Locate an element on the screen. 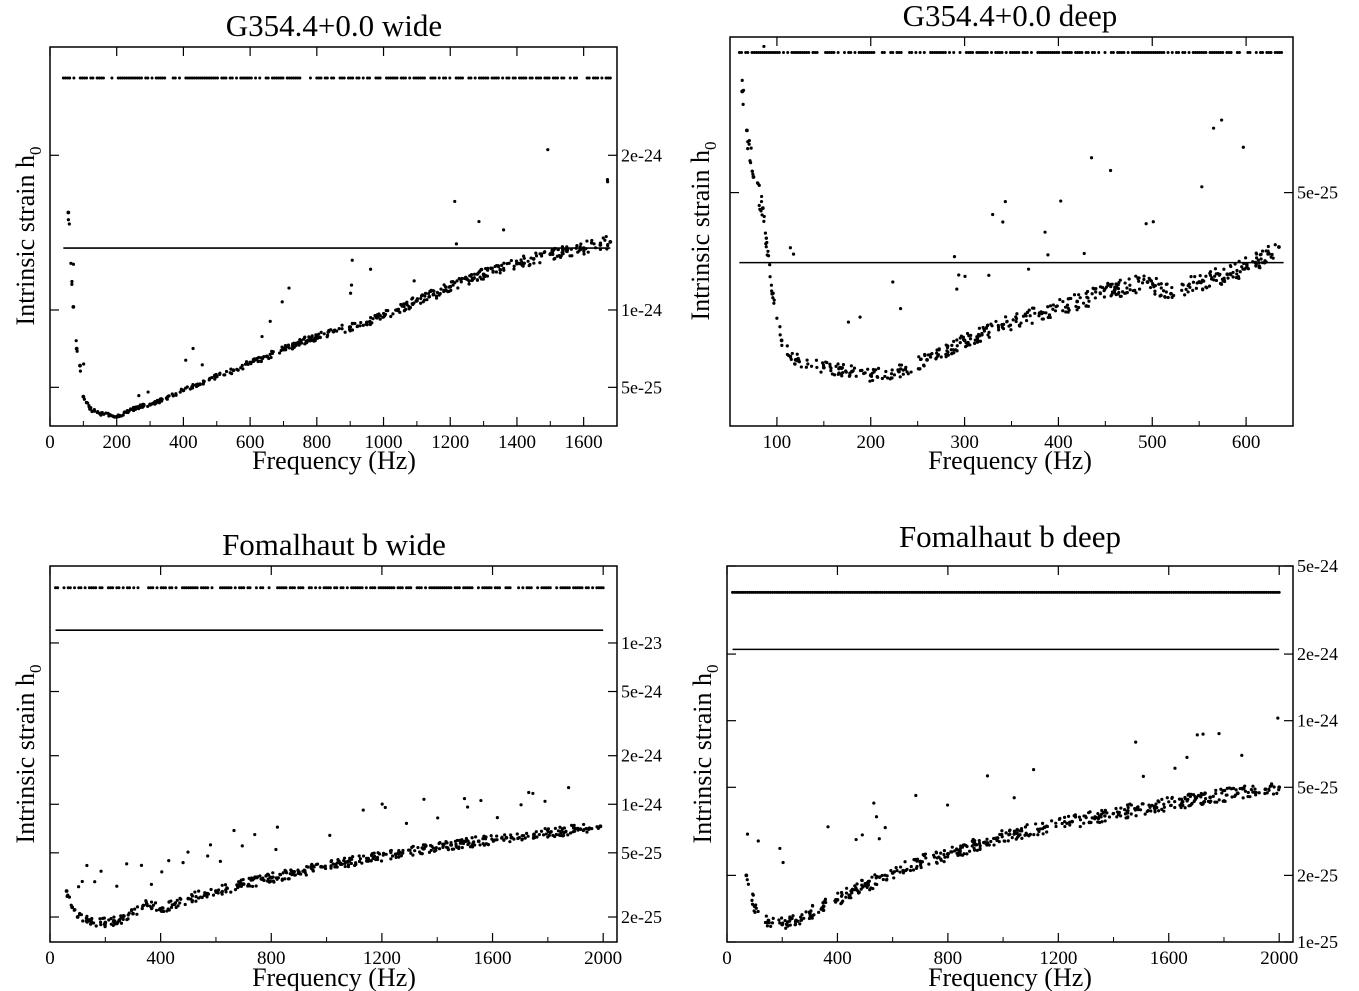  x-tick-label: 2000 is located at coordinates (603, 958).